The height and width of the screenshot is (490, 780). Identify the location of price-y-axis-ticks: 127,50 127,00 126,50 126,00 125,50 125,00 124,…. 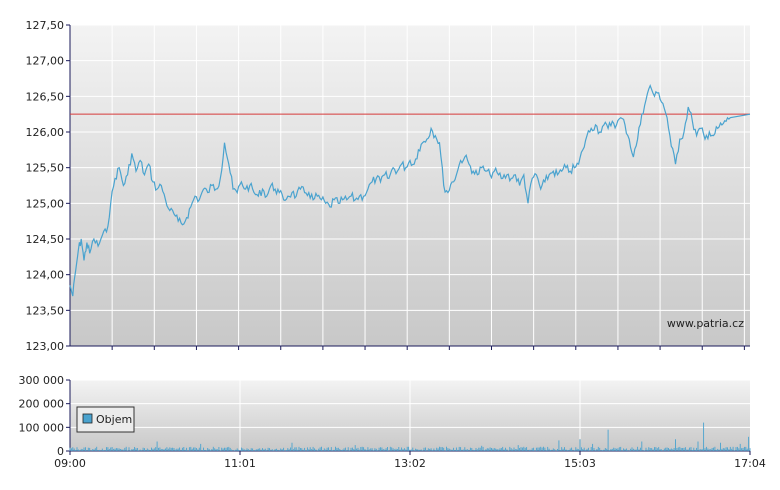
(48, 186).